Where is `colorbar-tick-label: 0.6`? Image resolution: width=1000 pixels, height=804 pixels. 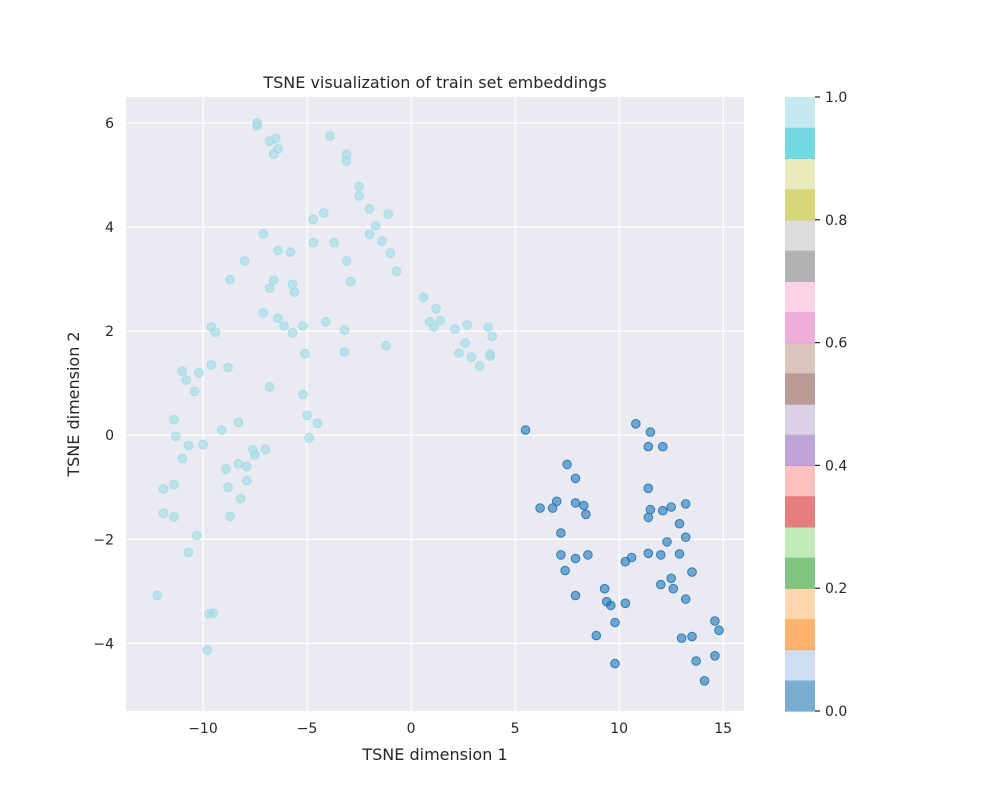
colorbar-tick-label: 0.6 is located at coordinates (836, 344).